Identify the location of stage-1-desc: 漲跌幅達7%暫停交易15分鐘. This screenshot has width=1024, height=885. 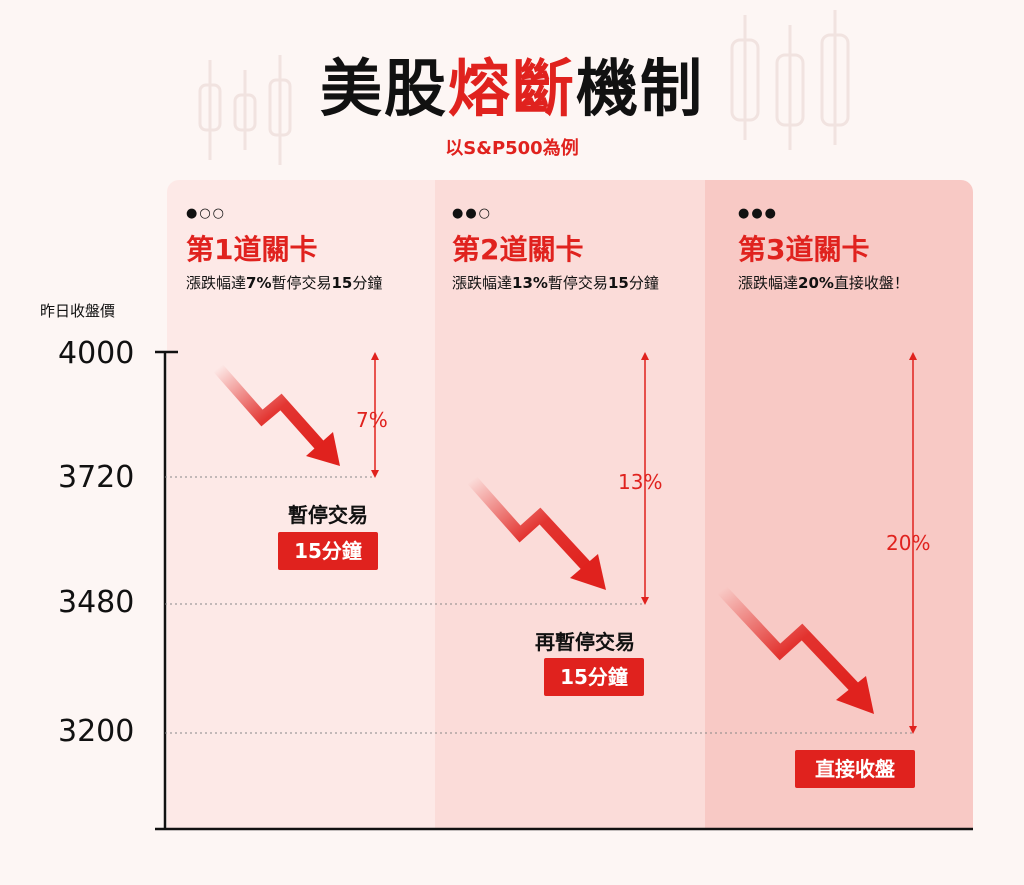
(284, 283).